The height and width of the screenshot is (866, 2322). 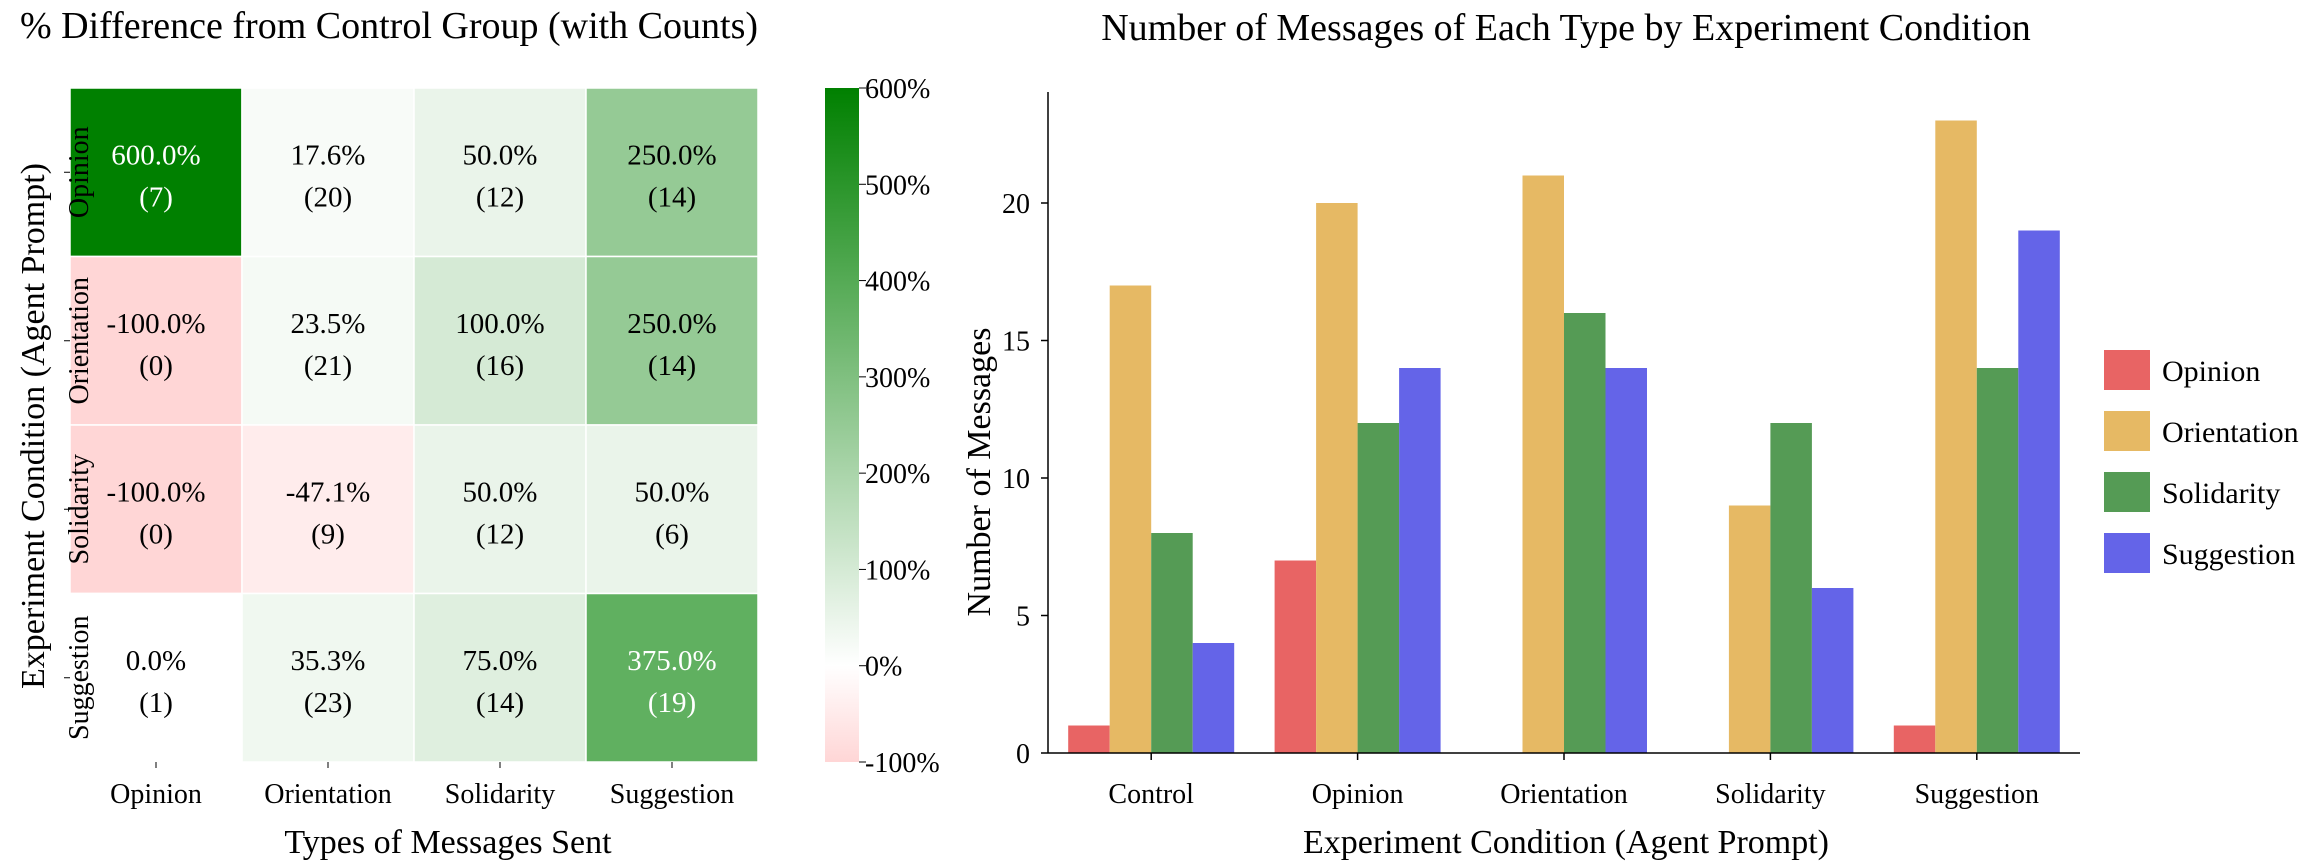 What do you see at coordinates (1023, 617) in the screenshot?
I see `bar-chart-y-tick-label: 5` at bounding box center [1023, 617].